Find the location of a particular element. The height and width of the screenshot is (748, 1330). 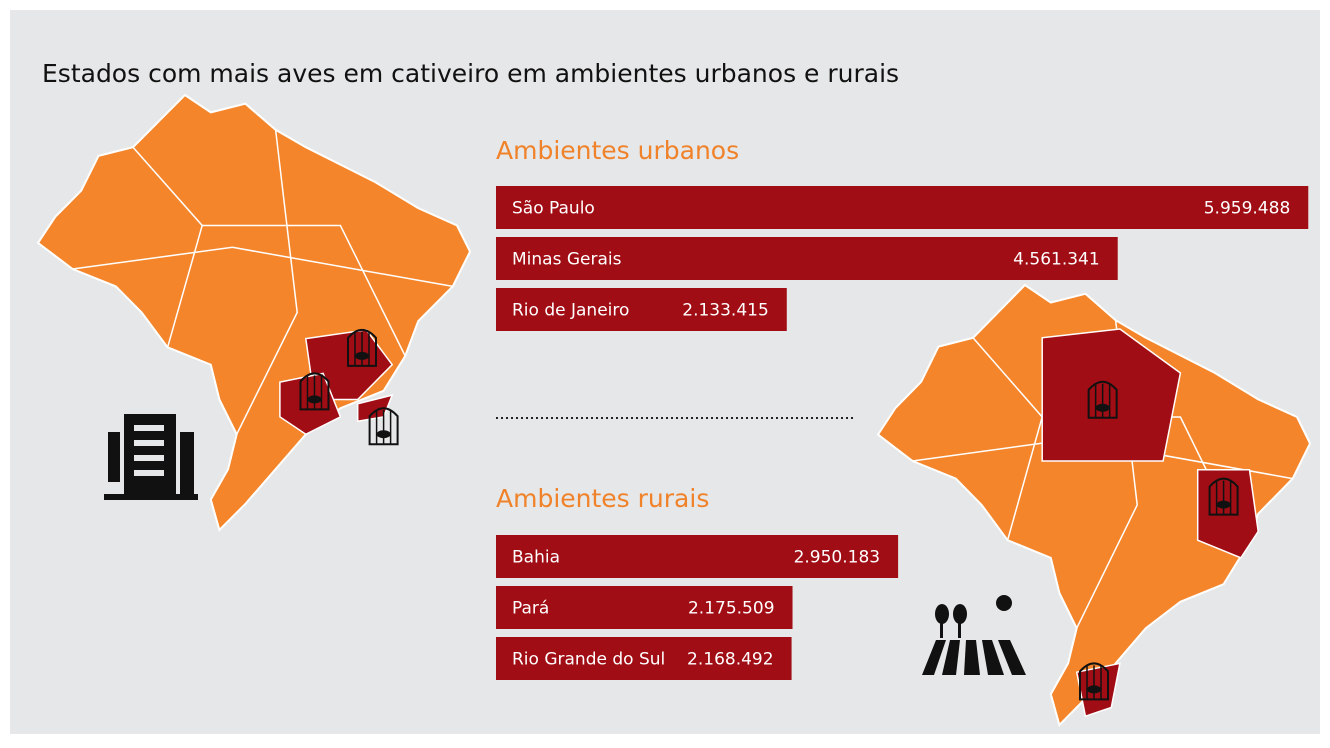

bar-value: 2.950.183 is located at coordinates (837, 558).